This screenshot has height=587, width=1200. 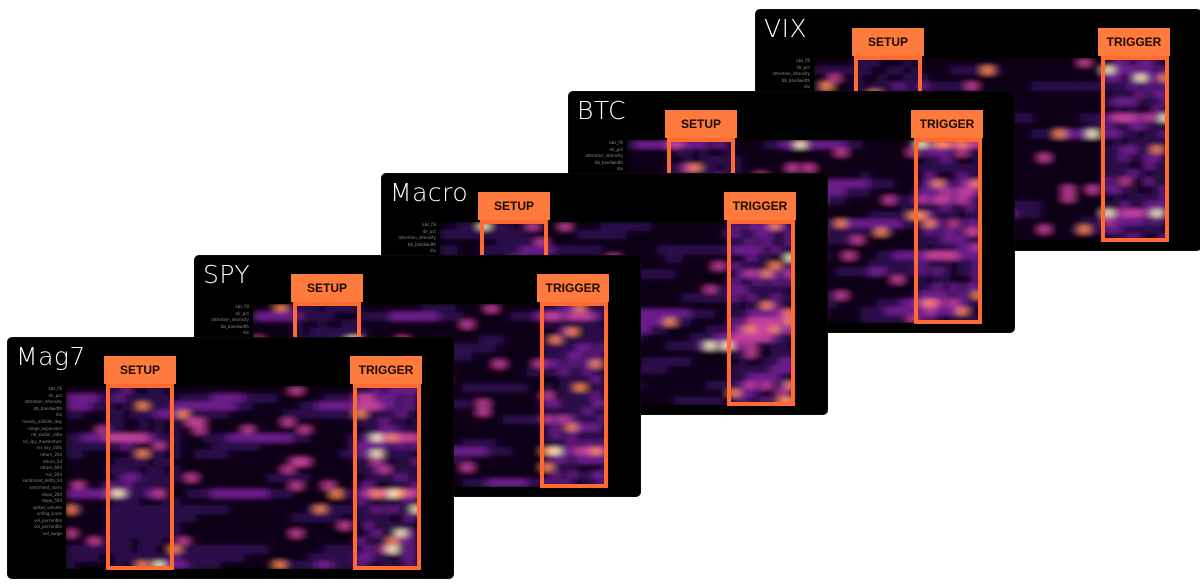 What do you see at coordinates (49, 448) in the screenshot?
I see `feature-label: rel_vxy_ratio` at bounding box center [49, 448].